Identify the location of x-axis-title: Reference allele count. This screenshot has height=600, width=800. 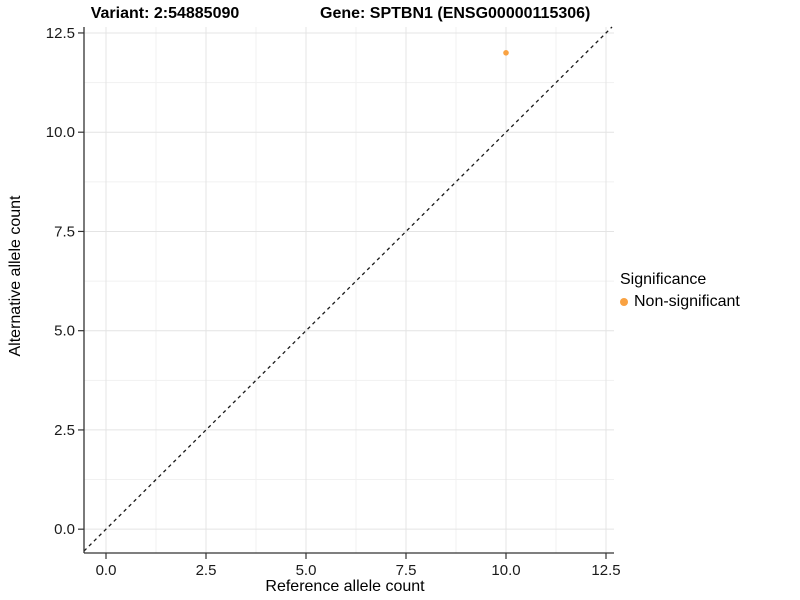
(345, 586).